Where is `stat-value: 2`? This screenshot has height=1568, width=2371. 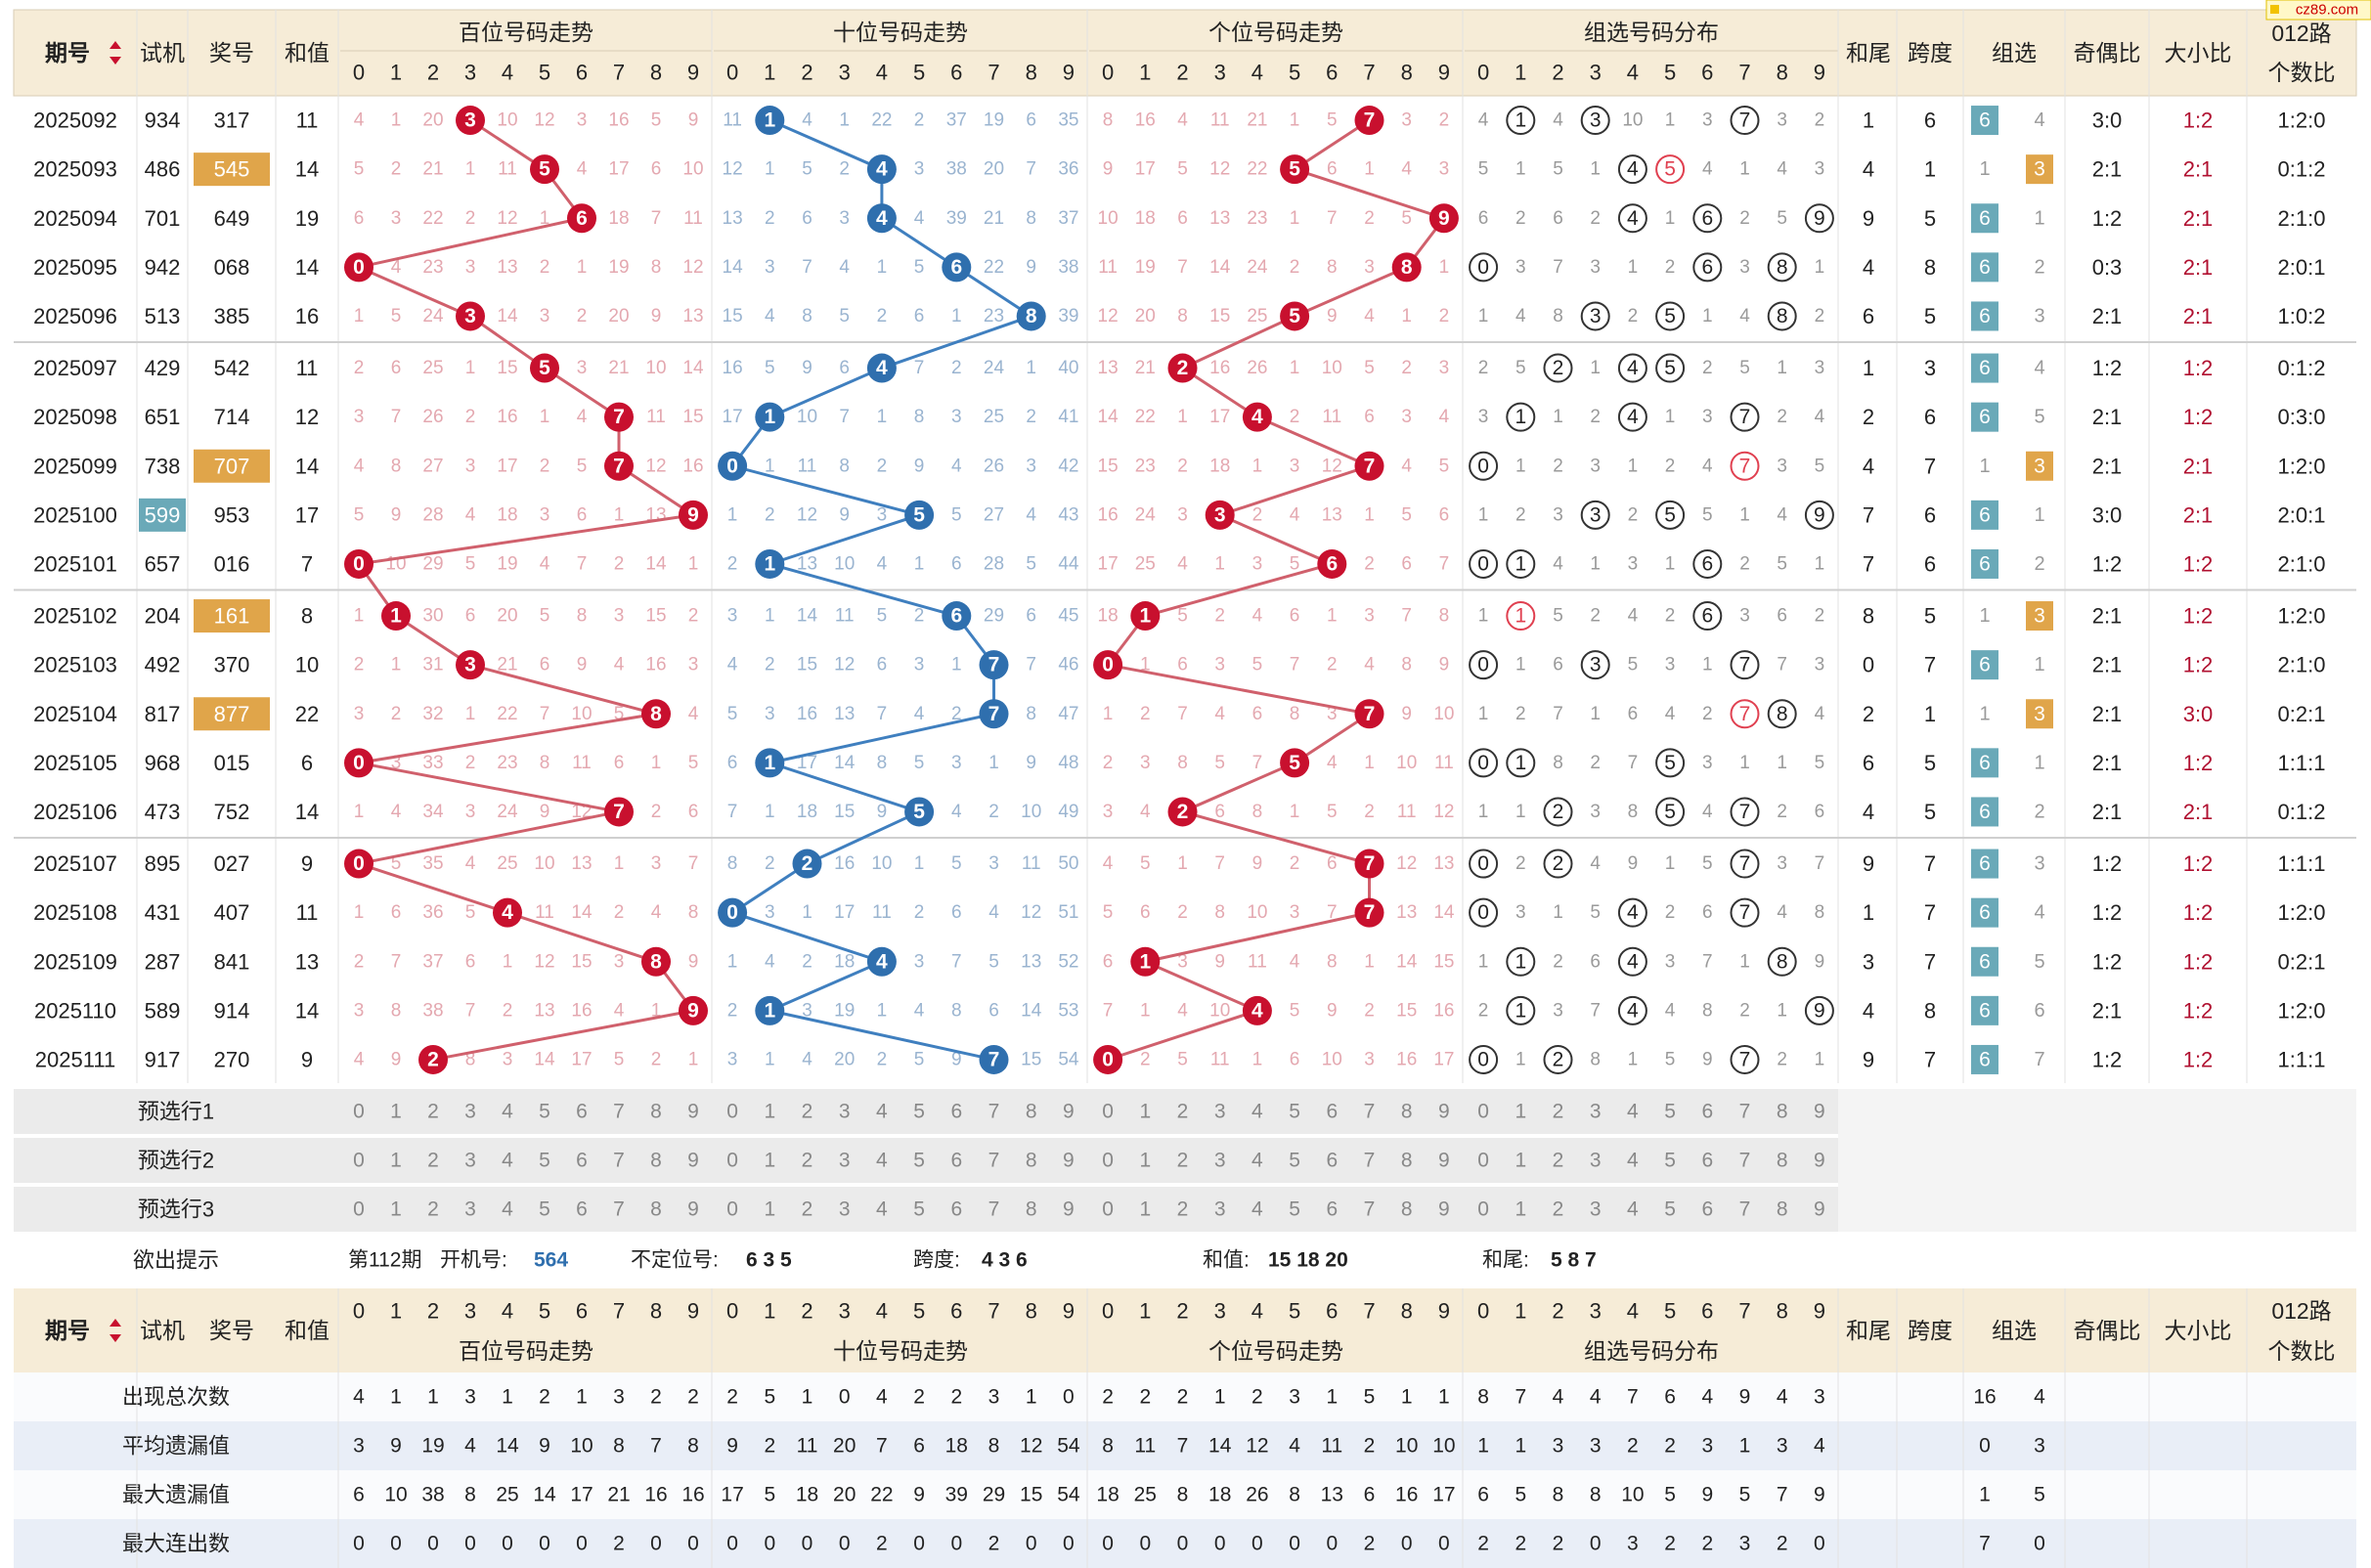
stat-value: 2 is located at coordinates (1670, 1544).